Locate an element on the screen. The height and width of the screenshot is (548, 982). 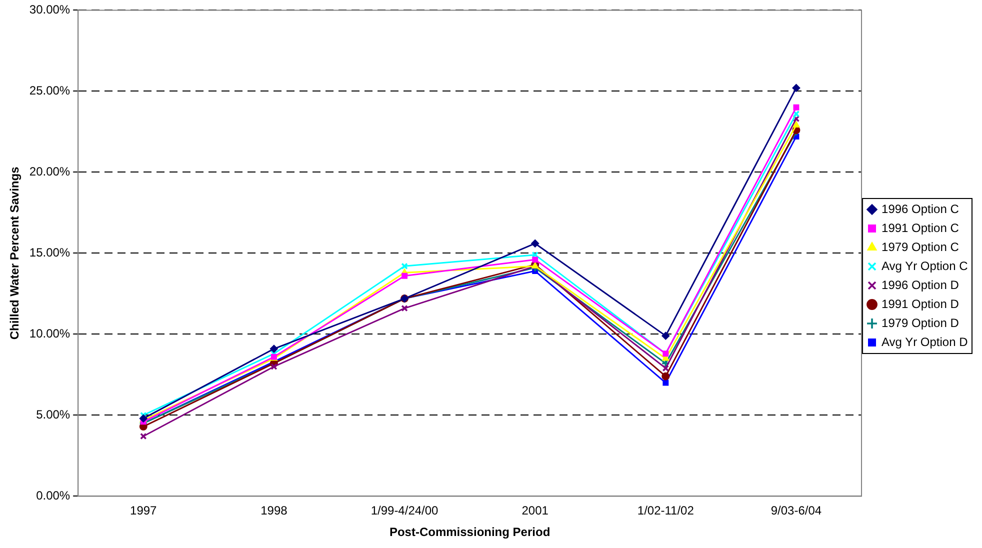
x-tick-label: 1998 is located at coordinates (274, 511).